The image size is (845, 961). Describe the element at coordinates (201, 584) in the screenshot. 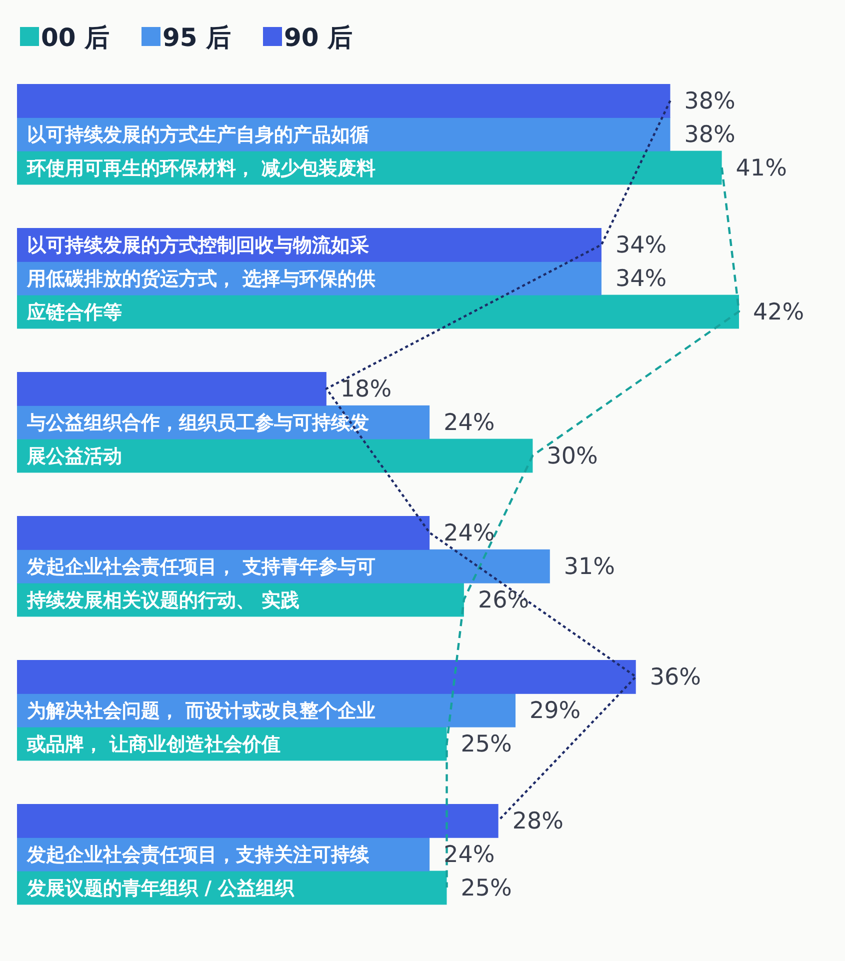

I see `y-tick-label: 发起企业社会责任项目， 支持青年参与可持续发展相关议题的行动、 实践` at that location.